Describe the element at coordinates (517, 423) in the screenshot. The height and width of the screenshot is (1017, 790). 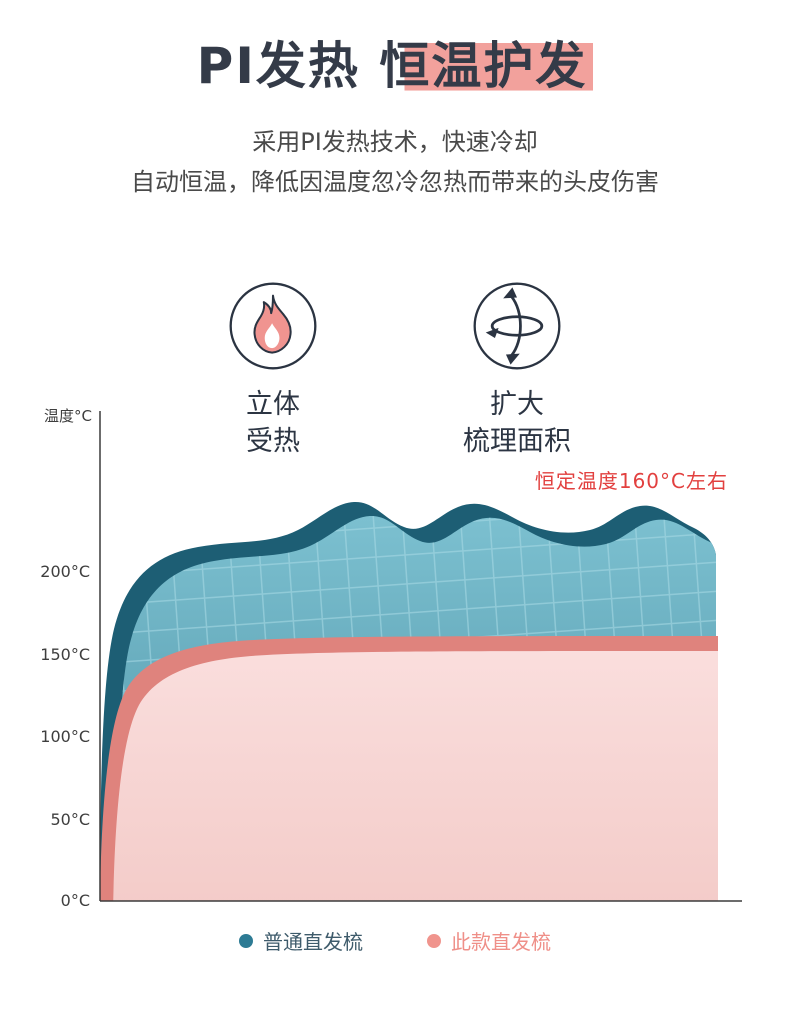
I see `feature-label-larger-combing-area: 扩大 梳理面积` at that location.